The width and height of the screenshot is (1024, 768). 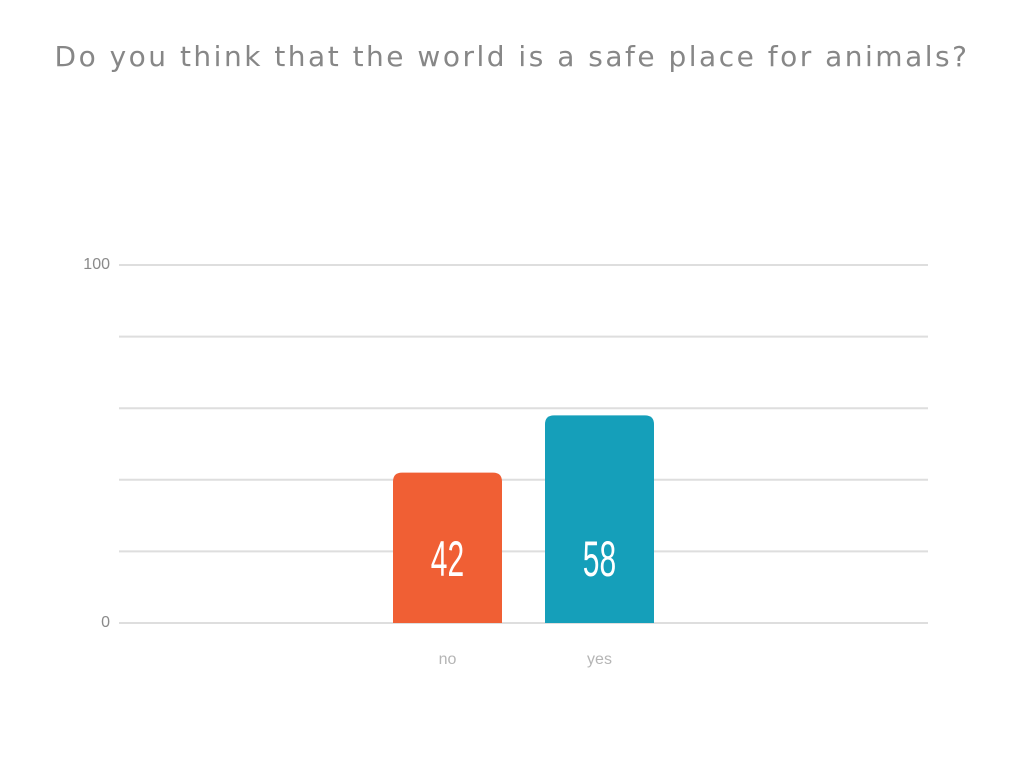 What do you see at coordinates (96, 264) in the screenshot?
I see `y-tick-label: 100` at bounding box center [96, 264].